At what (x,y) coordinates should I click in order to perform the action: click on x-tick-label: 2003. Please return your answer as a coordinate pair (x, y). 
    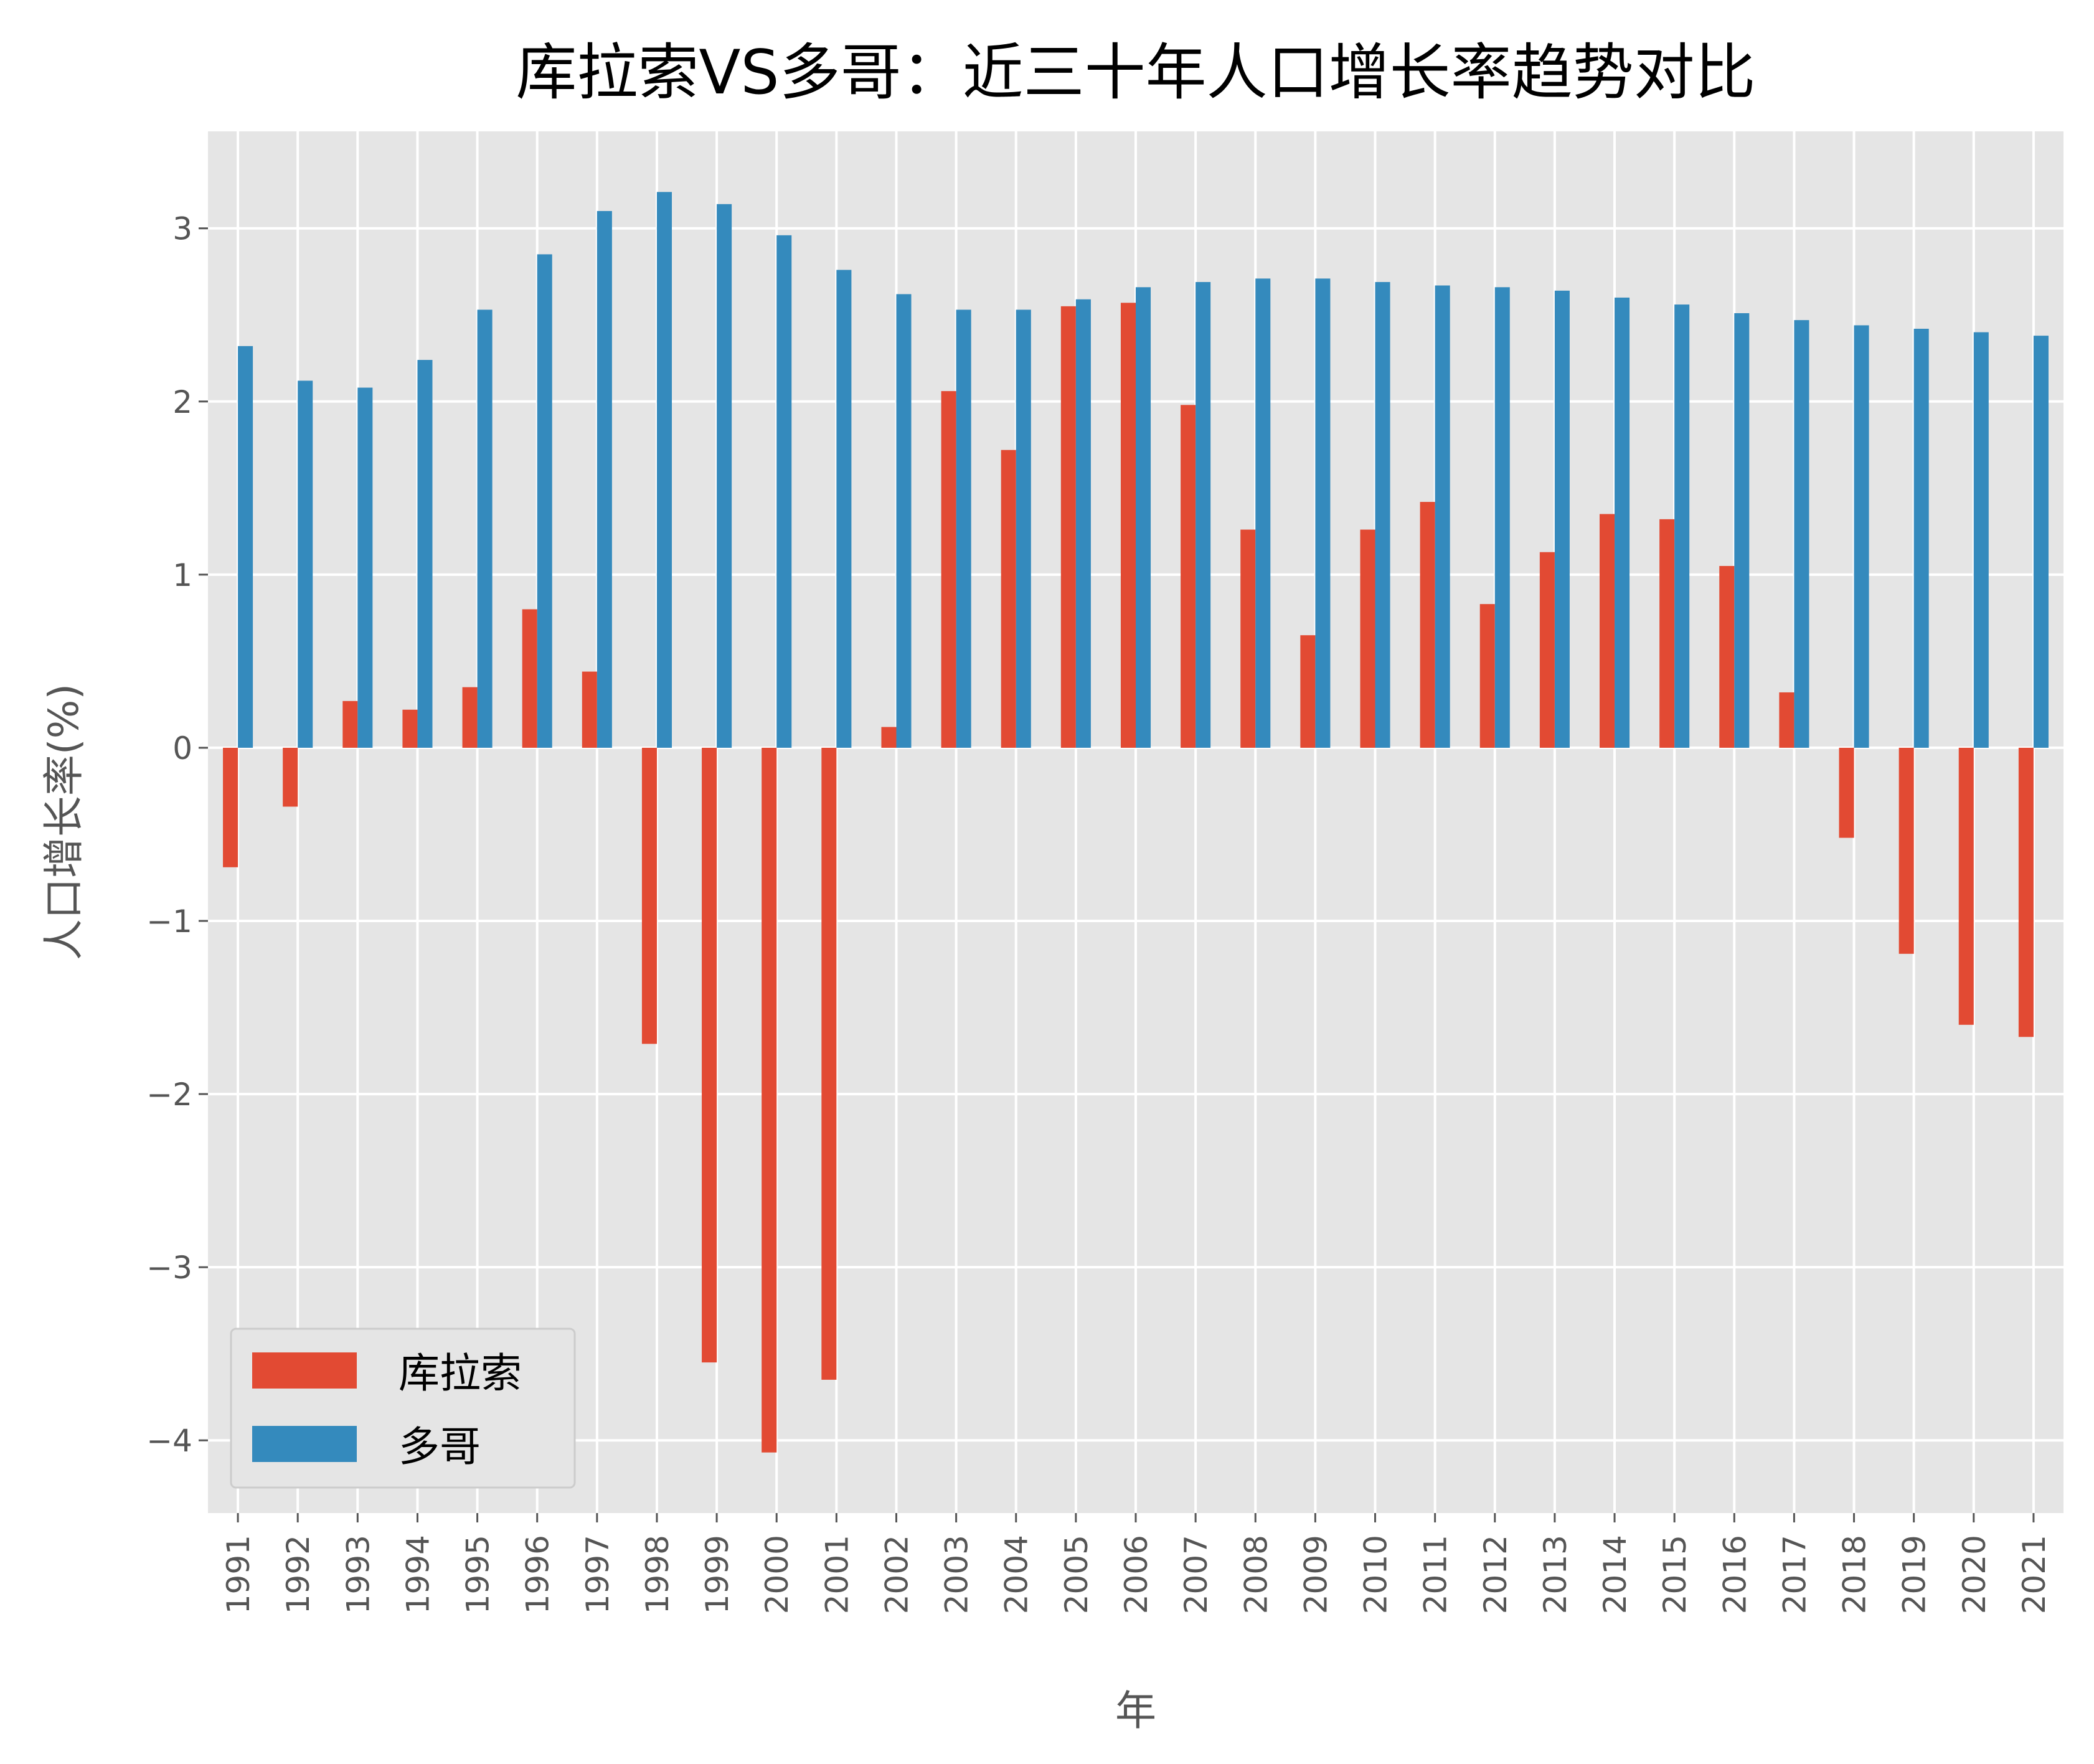
    Looking at the image, I should click on (957, 1575).